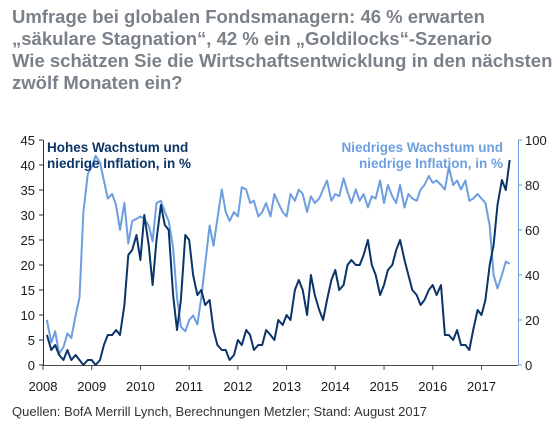 The width and height of the screenshot is (554, 428). Describe the element at coordinates (286, 386) in the screenshot. I see `x-tick-label: 2013` at that location.